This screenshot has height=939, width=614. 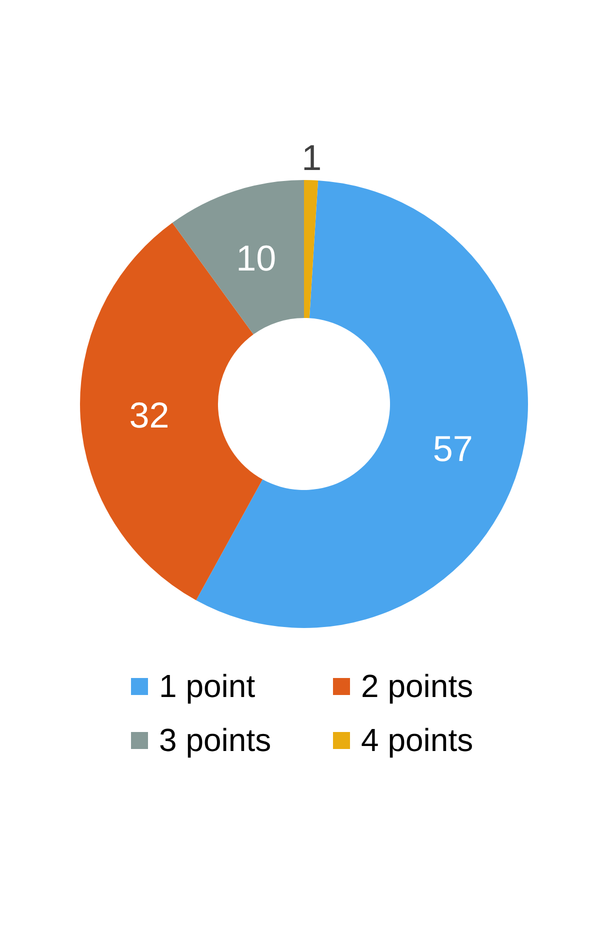 I want to click on data-label: 32, so click(x=149, y=415).